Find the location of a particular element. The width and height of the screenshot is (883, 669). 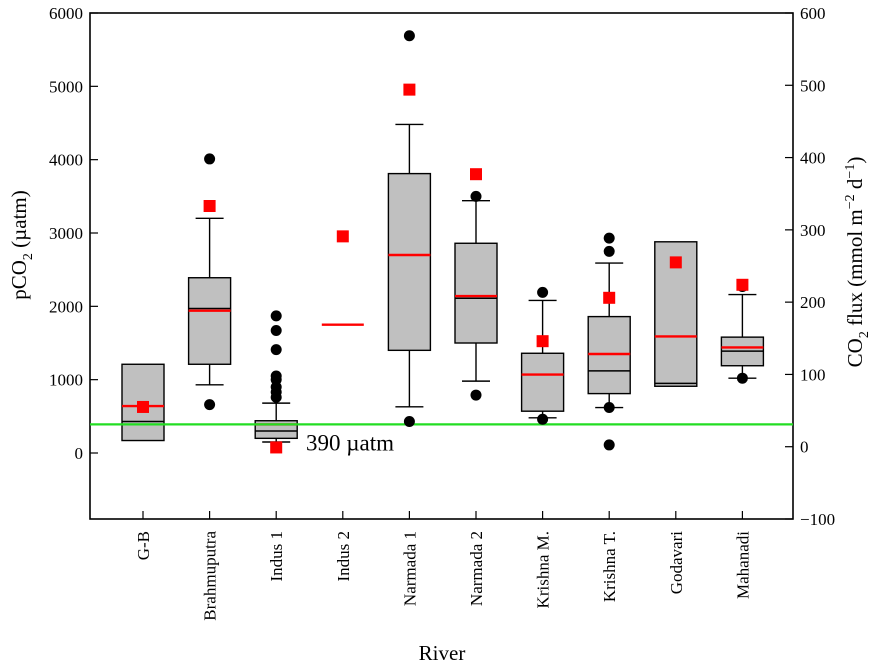

y-tick-label-right: 500 is located at coordinates (813, 85).